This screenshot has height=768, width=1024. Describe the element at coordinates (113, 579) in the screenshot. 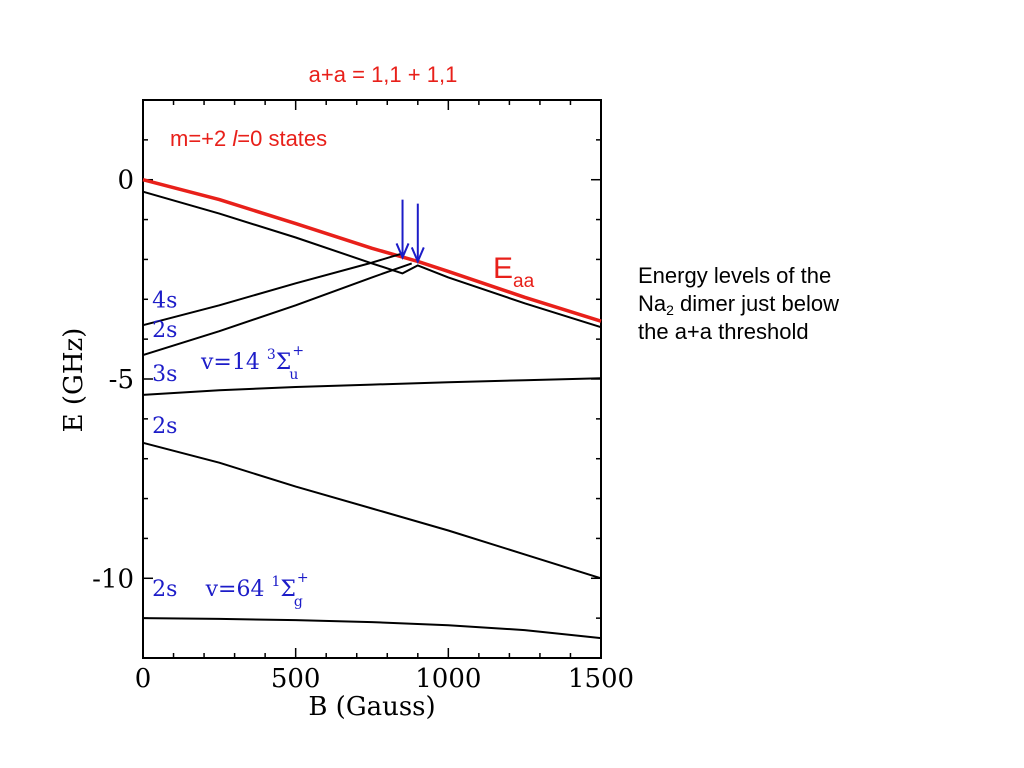

I see `y-tick-label: -10` at that location.